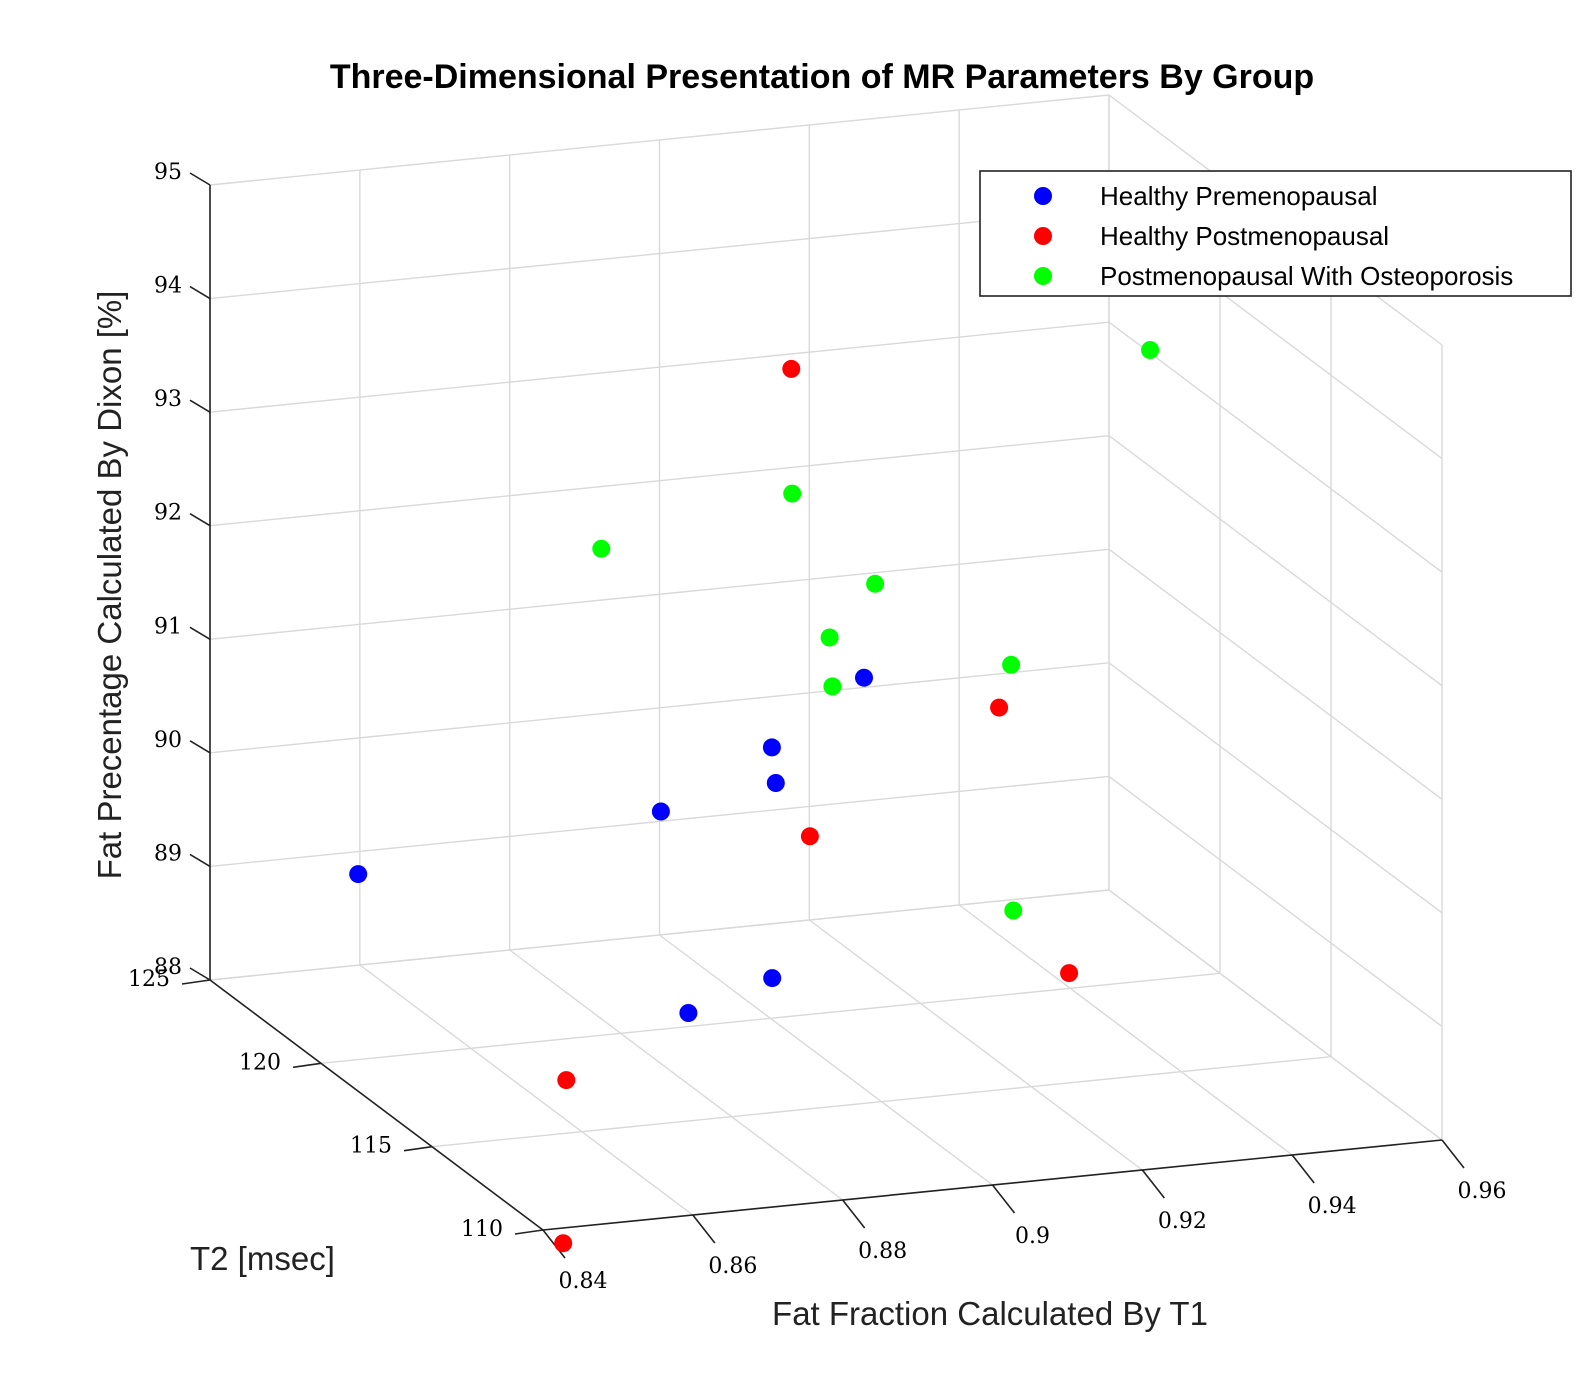 The height and width of the screenshot is (1373, 1593). I want to click on y-tick-label: 120, so click(260, 1062).